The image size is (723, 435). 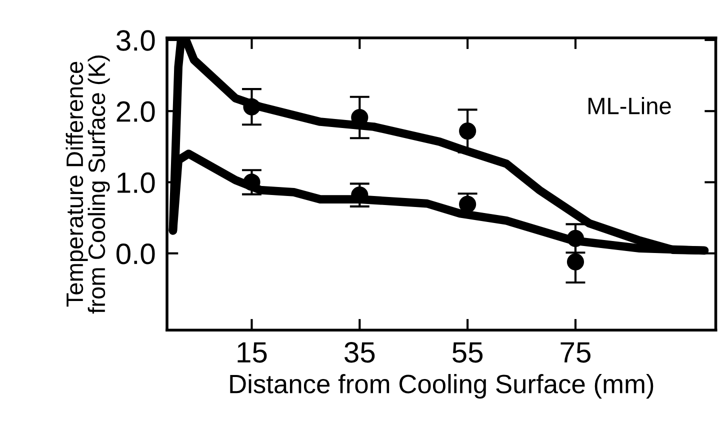 I want to click on x-axis-title: Distance from Cooling Surface (mm), so click(x=442, y=386).